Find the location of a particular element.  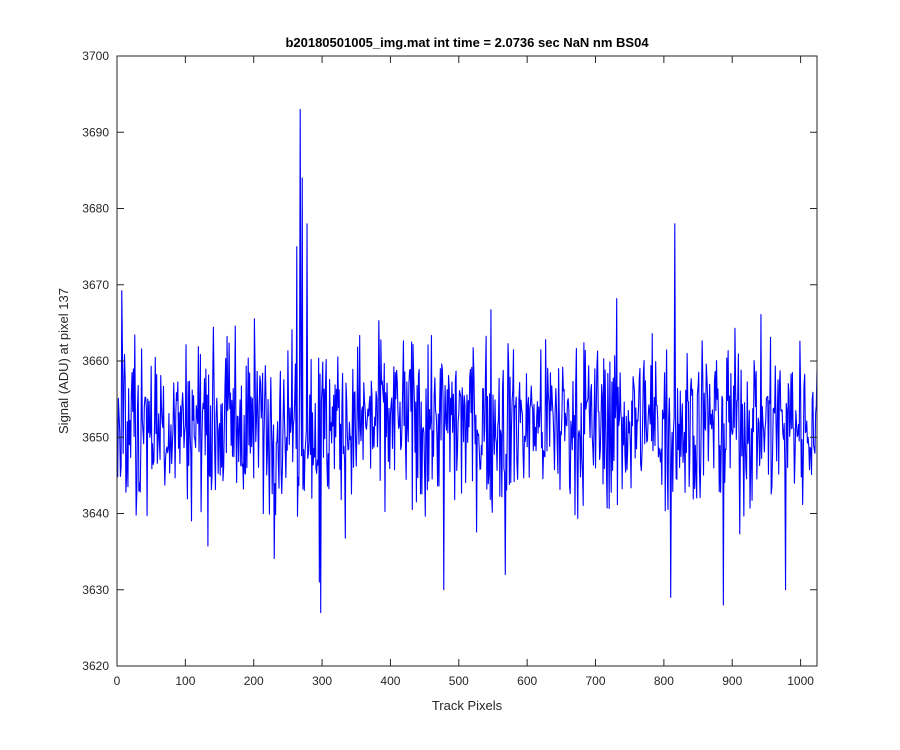

y-tick-label: 3630 is located at coordinates (95, 590).